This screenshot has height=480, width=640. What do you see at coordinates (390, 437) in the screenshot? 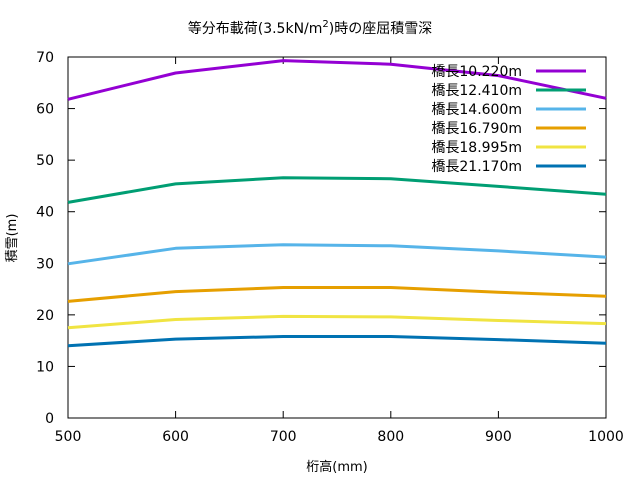
I see `x-tick-label: 800` at bounding box center [390, 437].